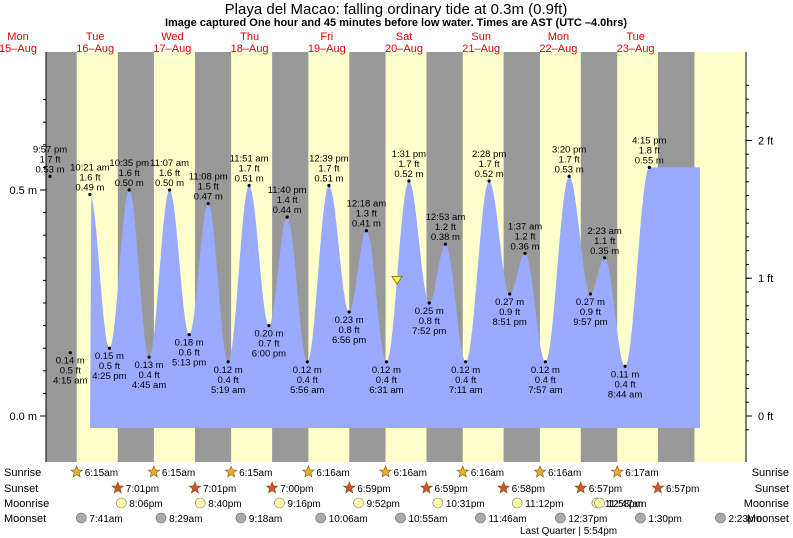 This screenshot has height=538, width=793. I want to click on tide-ft-label: 1.6 ft, so click(89, 178).